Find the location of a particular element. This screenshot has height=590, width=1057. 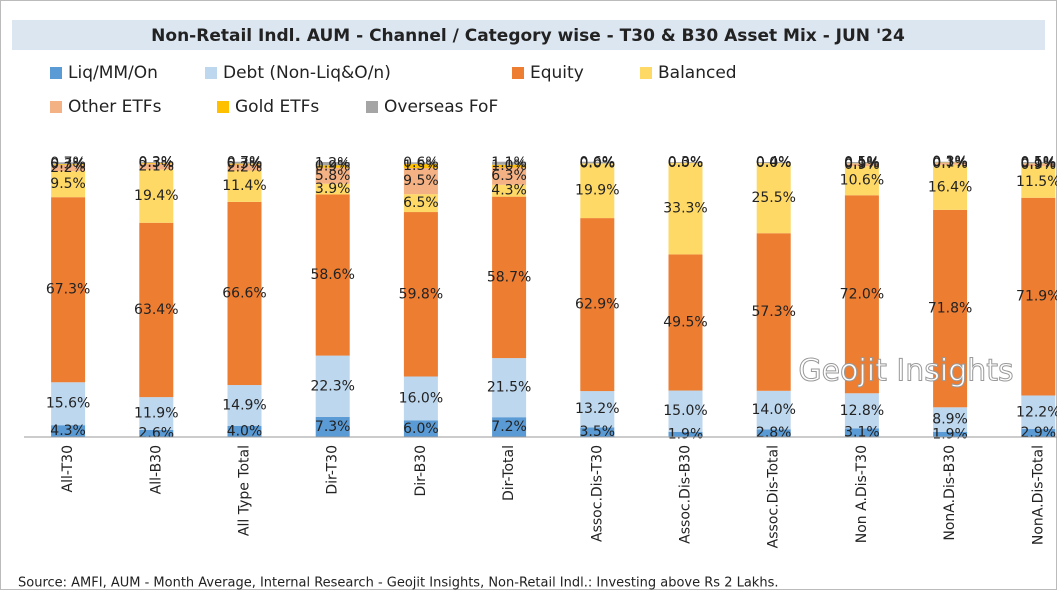

x-tick-label: All Type Total is located at coordinates (245, 490).